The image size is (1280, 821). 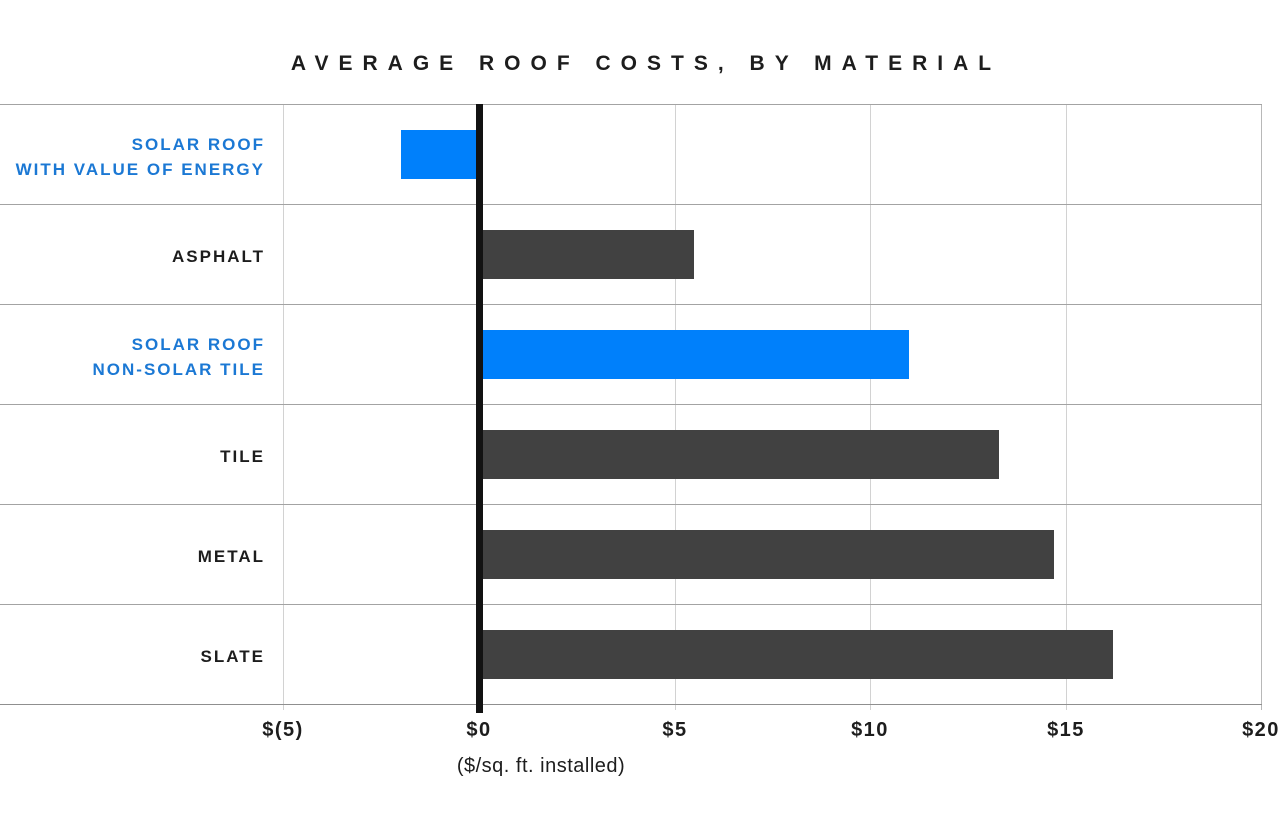 I want to click on zero-axis-line, so click(x=479, y=408).